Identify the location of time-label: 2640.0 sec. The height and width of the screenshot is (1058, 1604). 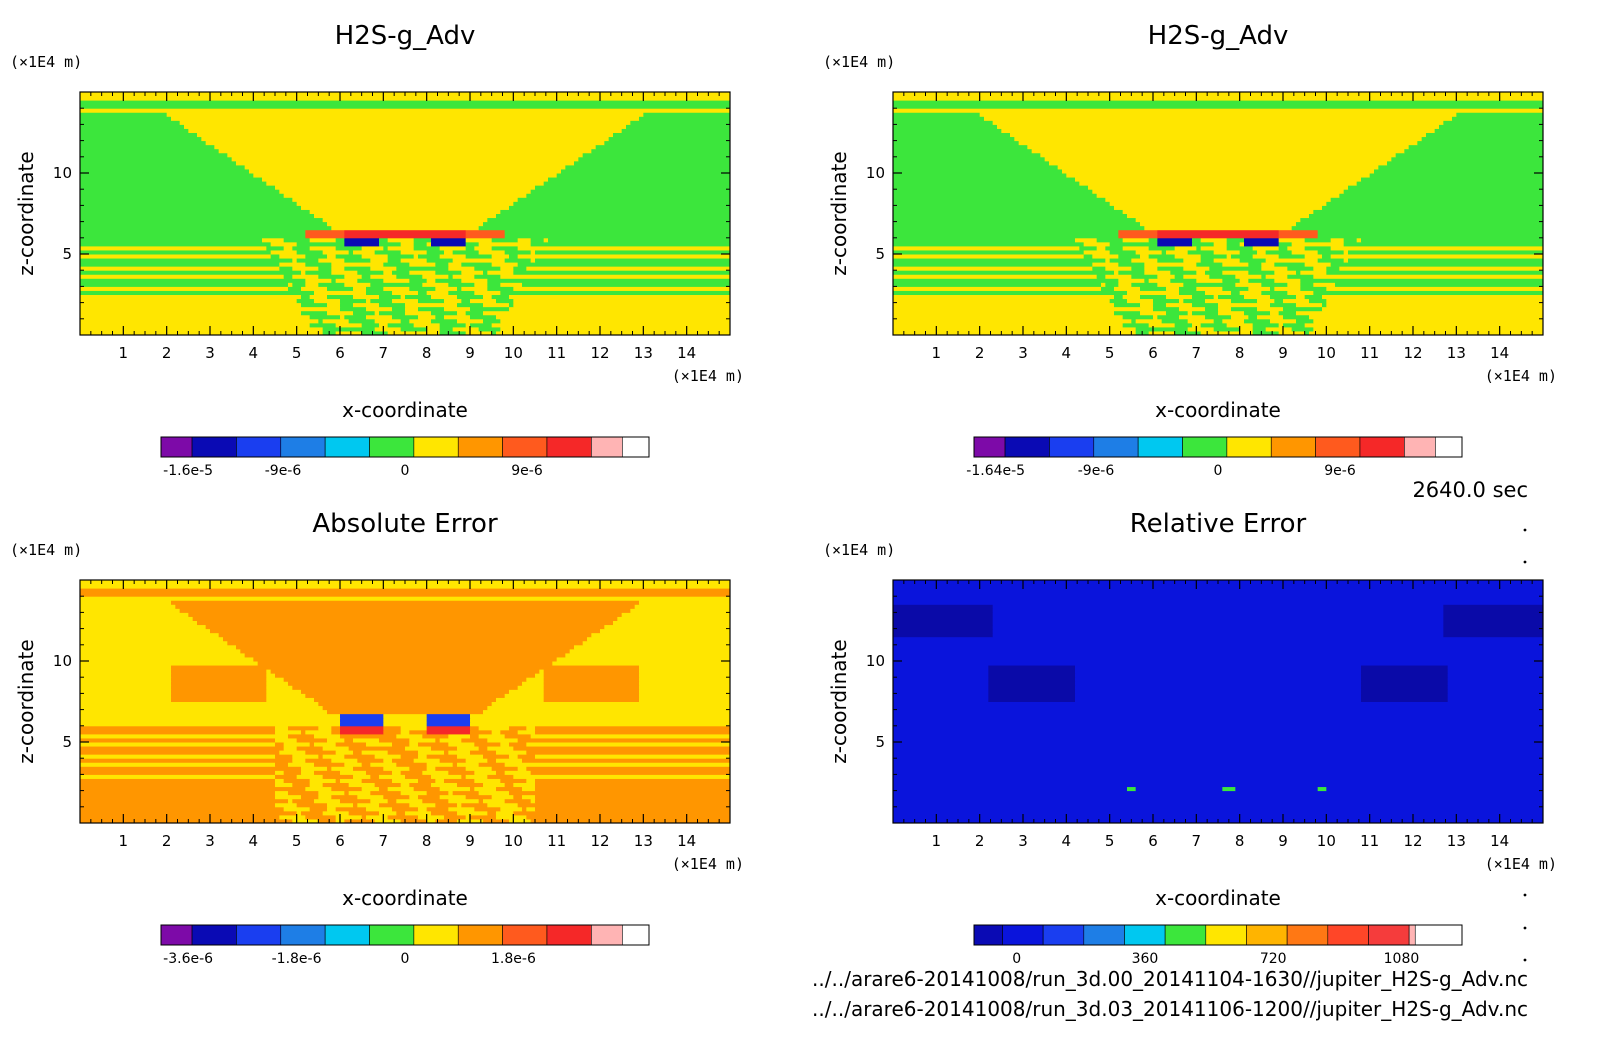
(1470, 490).